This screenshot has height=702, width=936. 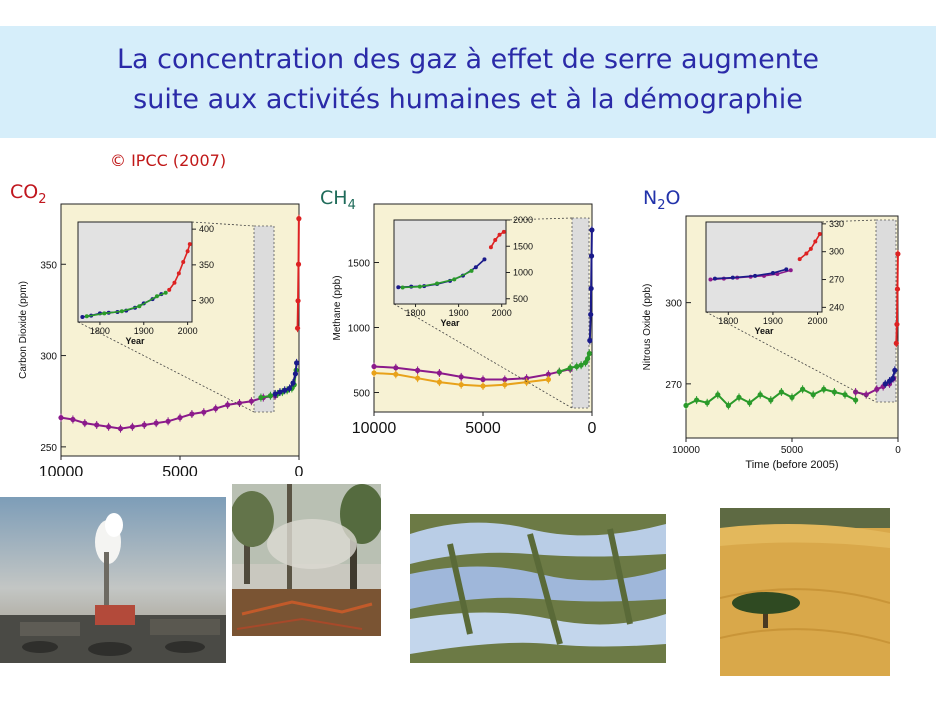 What do you see at coordinates (836, 224) in the screenshot?
I see `inset-y-tick-label: 330` at bounding box center [836, 224].